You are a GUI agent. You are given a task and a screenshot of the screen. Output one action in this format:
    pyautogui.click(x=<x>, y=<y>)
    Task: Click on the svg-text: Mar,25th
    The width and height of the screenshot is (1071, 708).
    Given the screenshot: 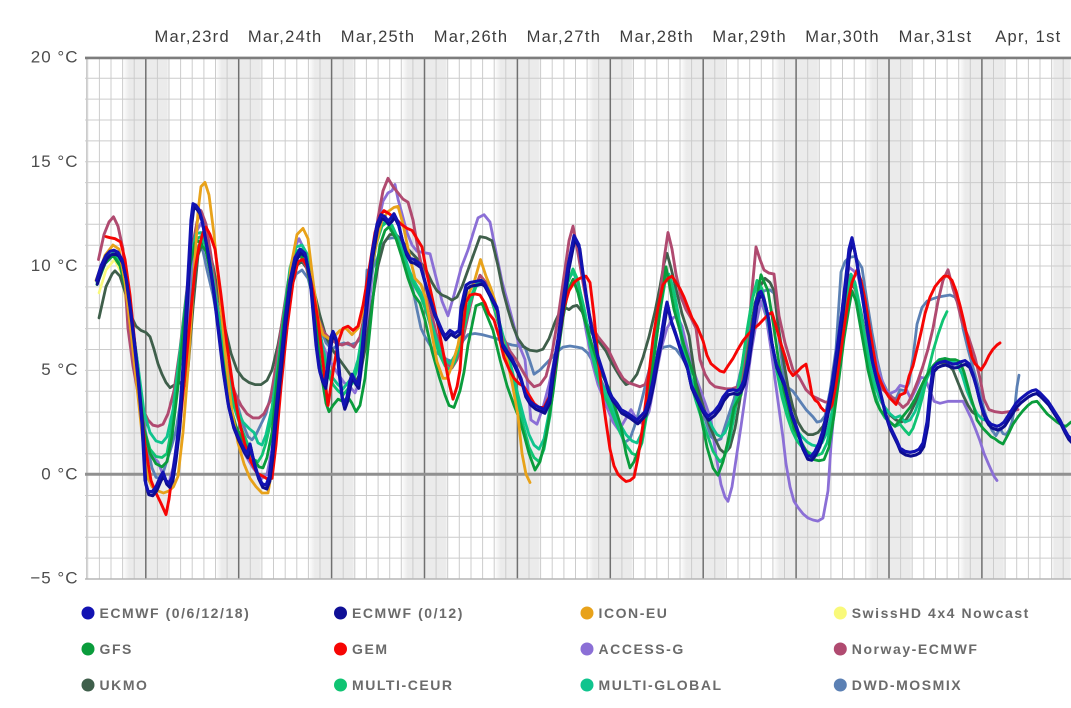 What is the action you would take?
    pyautogui.click(x=378, y=37)
    